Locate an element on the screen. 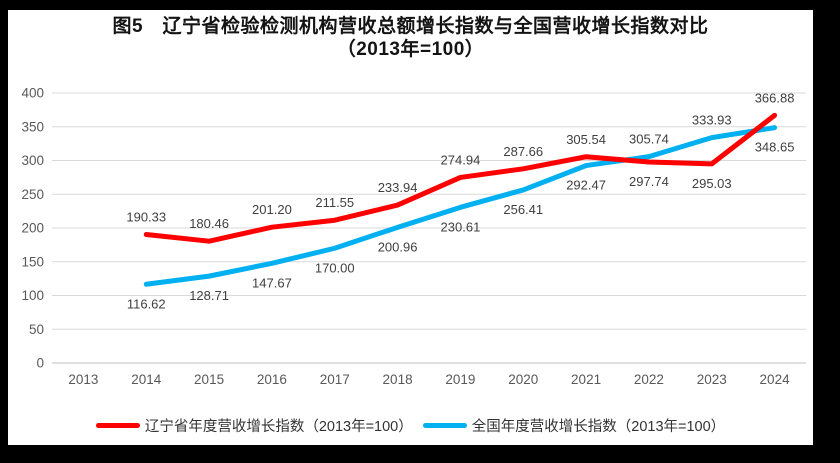  x-axis-tick-label: 2024 is located at coordinates (775, 379).